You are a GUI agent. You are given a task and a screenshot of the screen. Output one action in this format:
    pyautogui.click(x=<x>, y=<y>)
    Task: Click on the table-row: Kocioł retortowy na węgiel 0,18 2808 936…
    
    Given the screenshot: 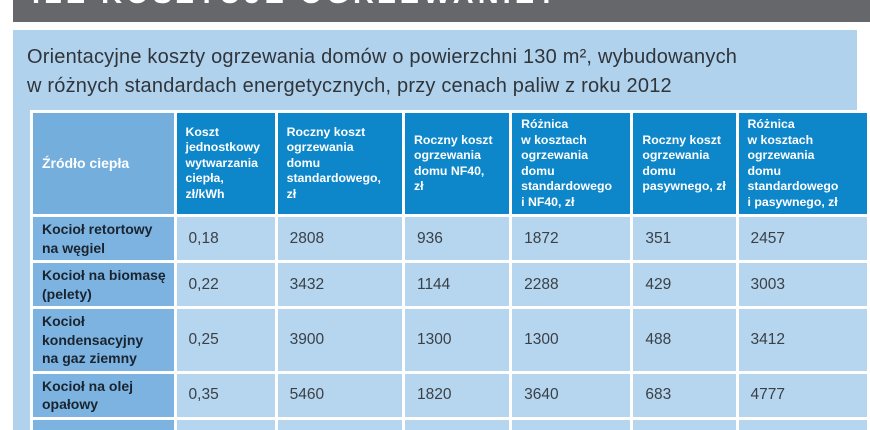 What is the action you would take?
    pyautogui.click(x=450, y=238)
    